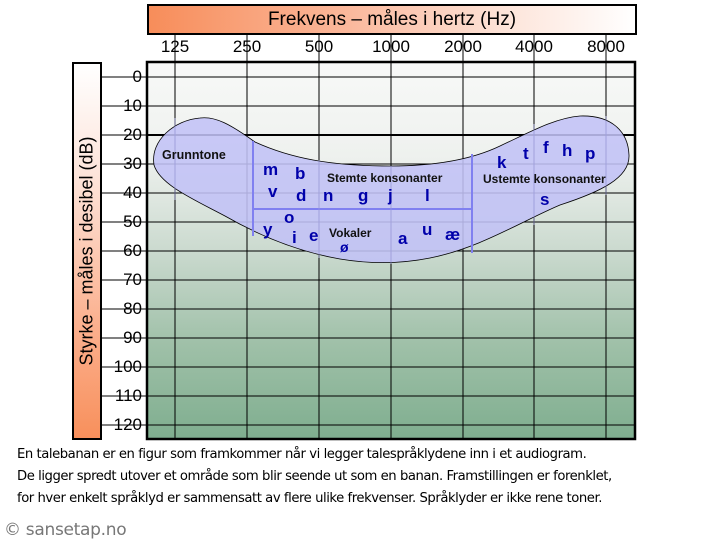 The image size is (720, 544). What do you see at coordinates (390, 195) in the screenshot?
I see `svg-text: j` at bounding box center [390, 195].